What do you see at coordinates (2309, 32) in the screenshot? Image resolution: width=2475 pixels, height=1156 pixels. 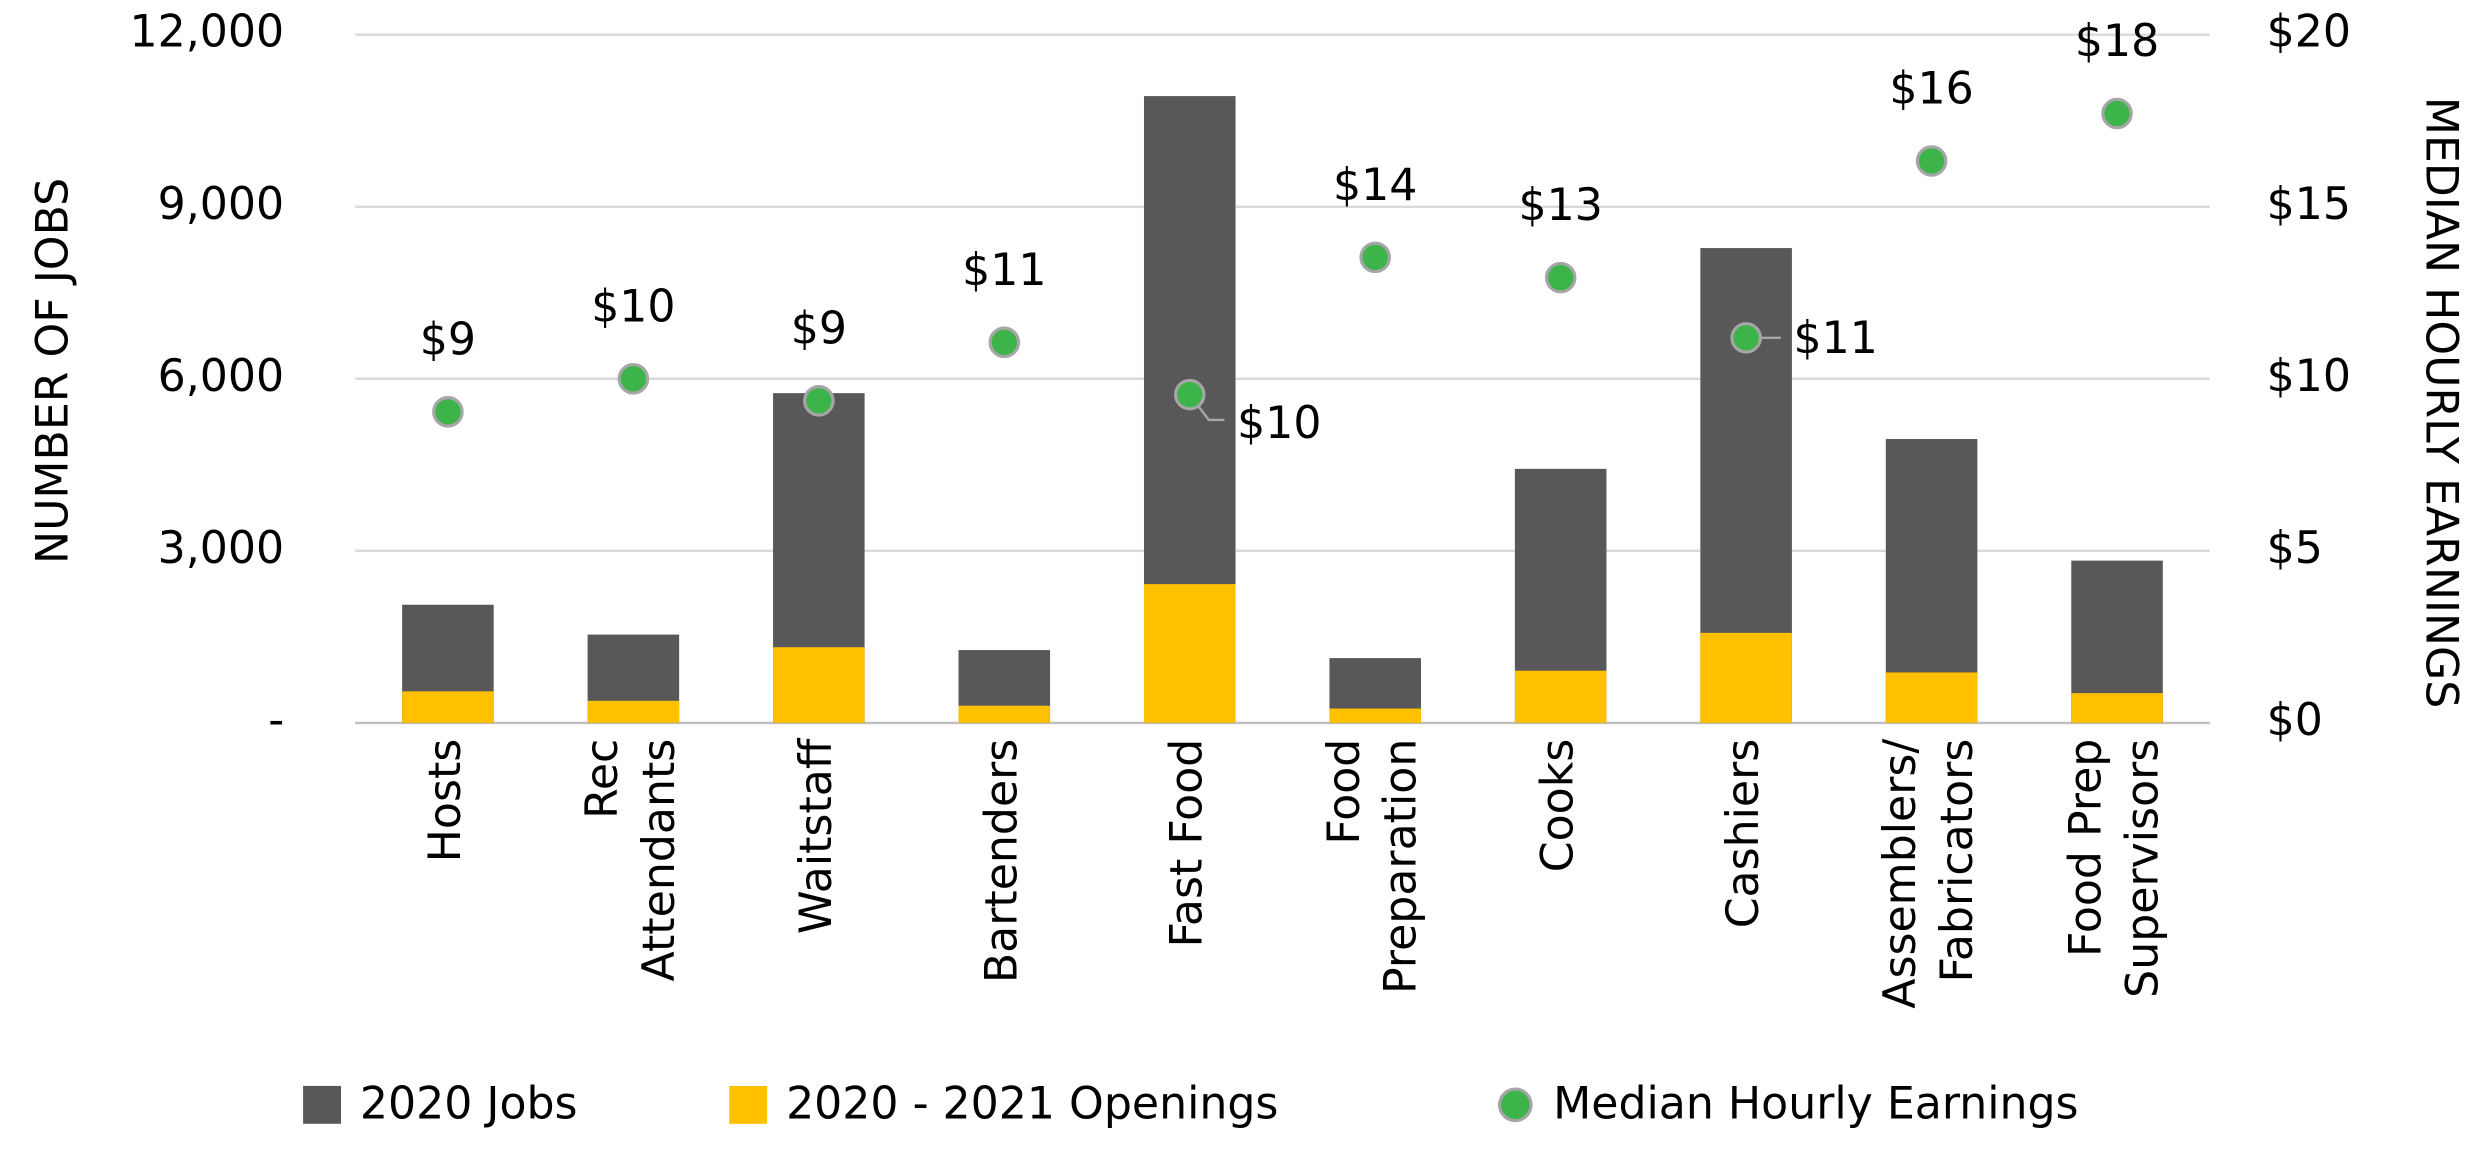 I see `y2-tick-label: $20` at bounding box center [2309, 32].